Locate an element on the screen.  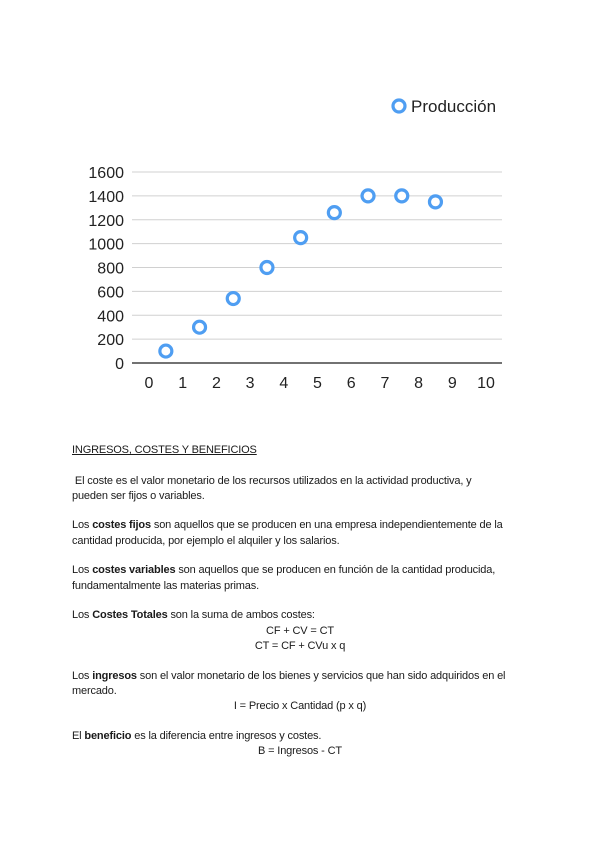
paragraph-line: mercado. is located at coordinates (94, 691).